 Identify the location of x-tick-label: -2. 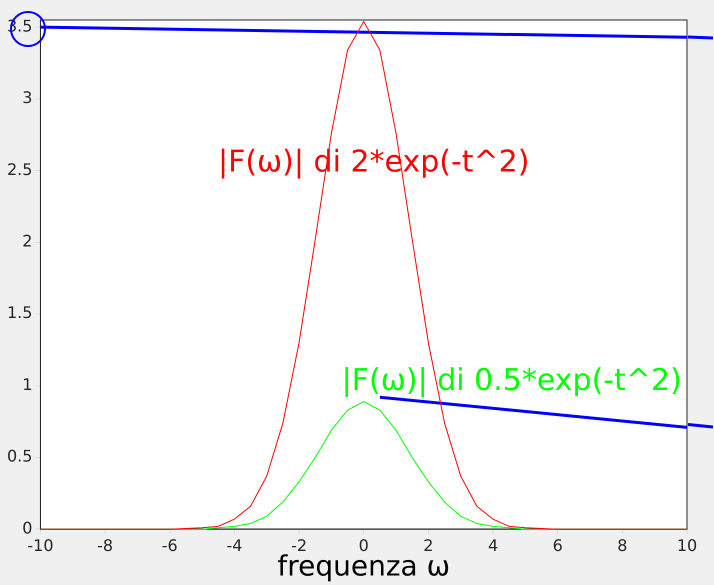
(299, 545).